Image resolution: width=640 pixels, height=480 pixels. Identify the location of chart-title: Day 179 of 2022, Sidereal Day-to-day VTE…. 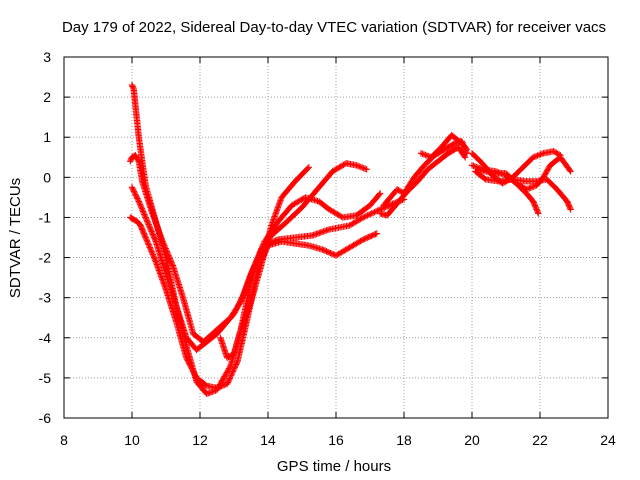
(334, 27).